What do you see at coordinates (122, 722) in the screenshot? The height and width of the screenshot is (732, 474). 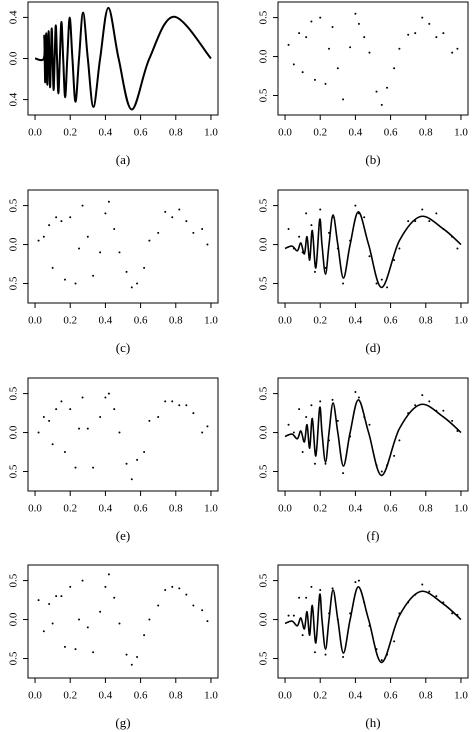 I see `caption: (g)` at bounding box center [122, 722].